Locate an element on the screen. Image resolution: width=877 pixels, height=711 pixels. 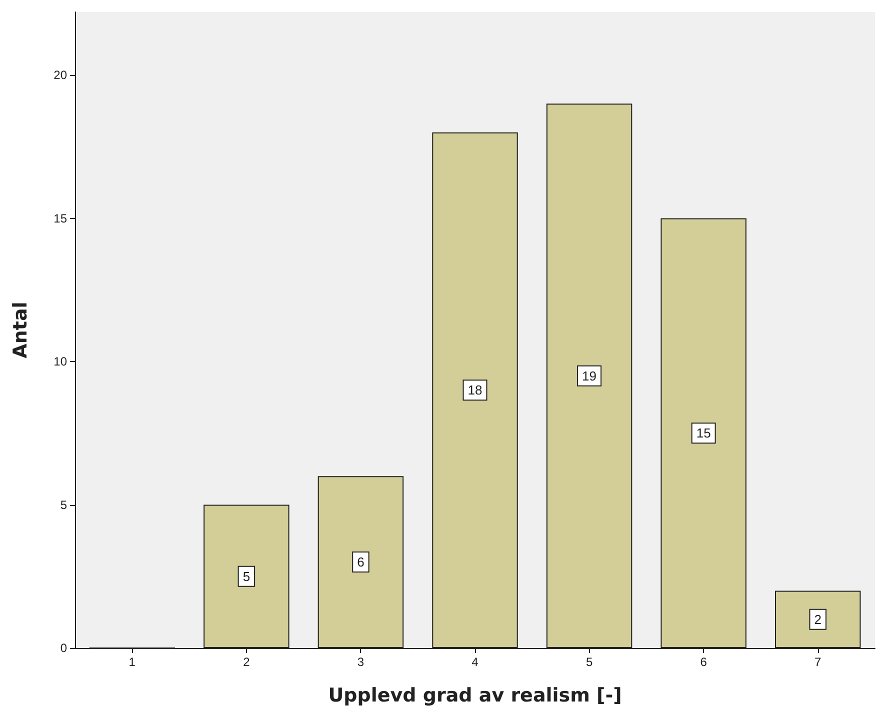
y-tick-label: 5 is located at coordinates (64, 505).